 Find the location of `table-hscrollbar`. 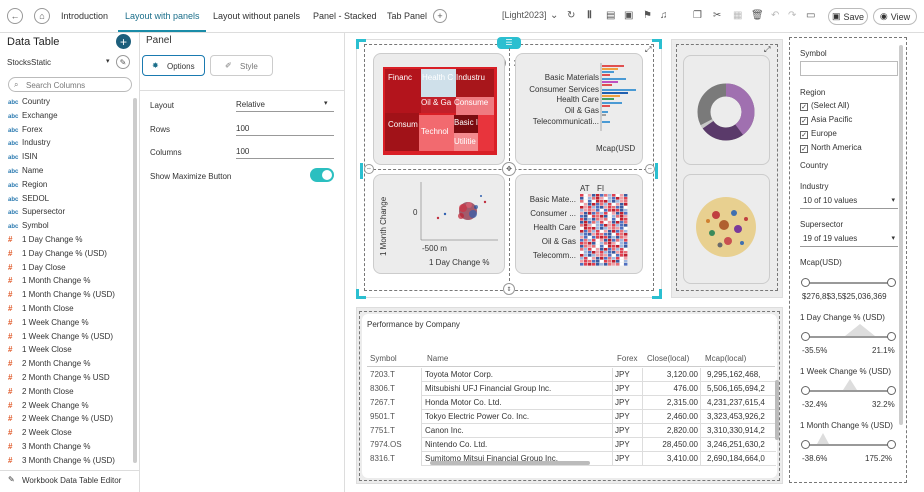

table-hscrollbar is located at coordinates (510, 463).